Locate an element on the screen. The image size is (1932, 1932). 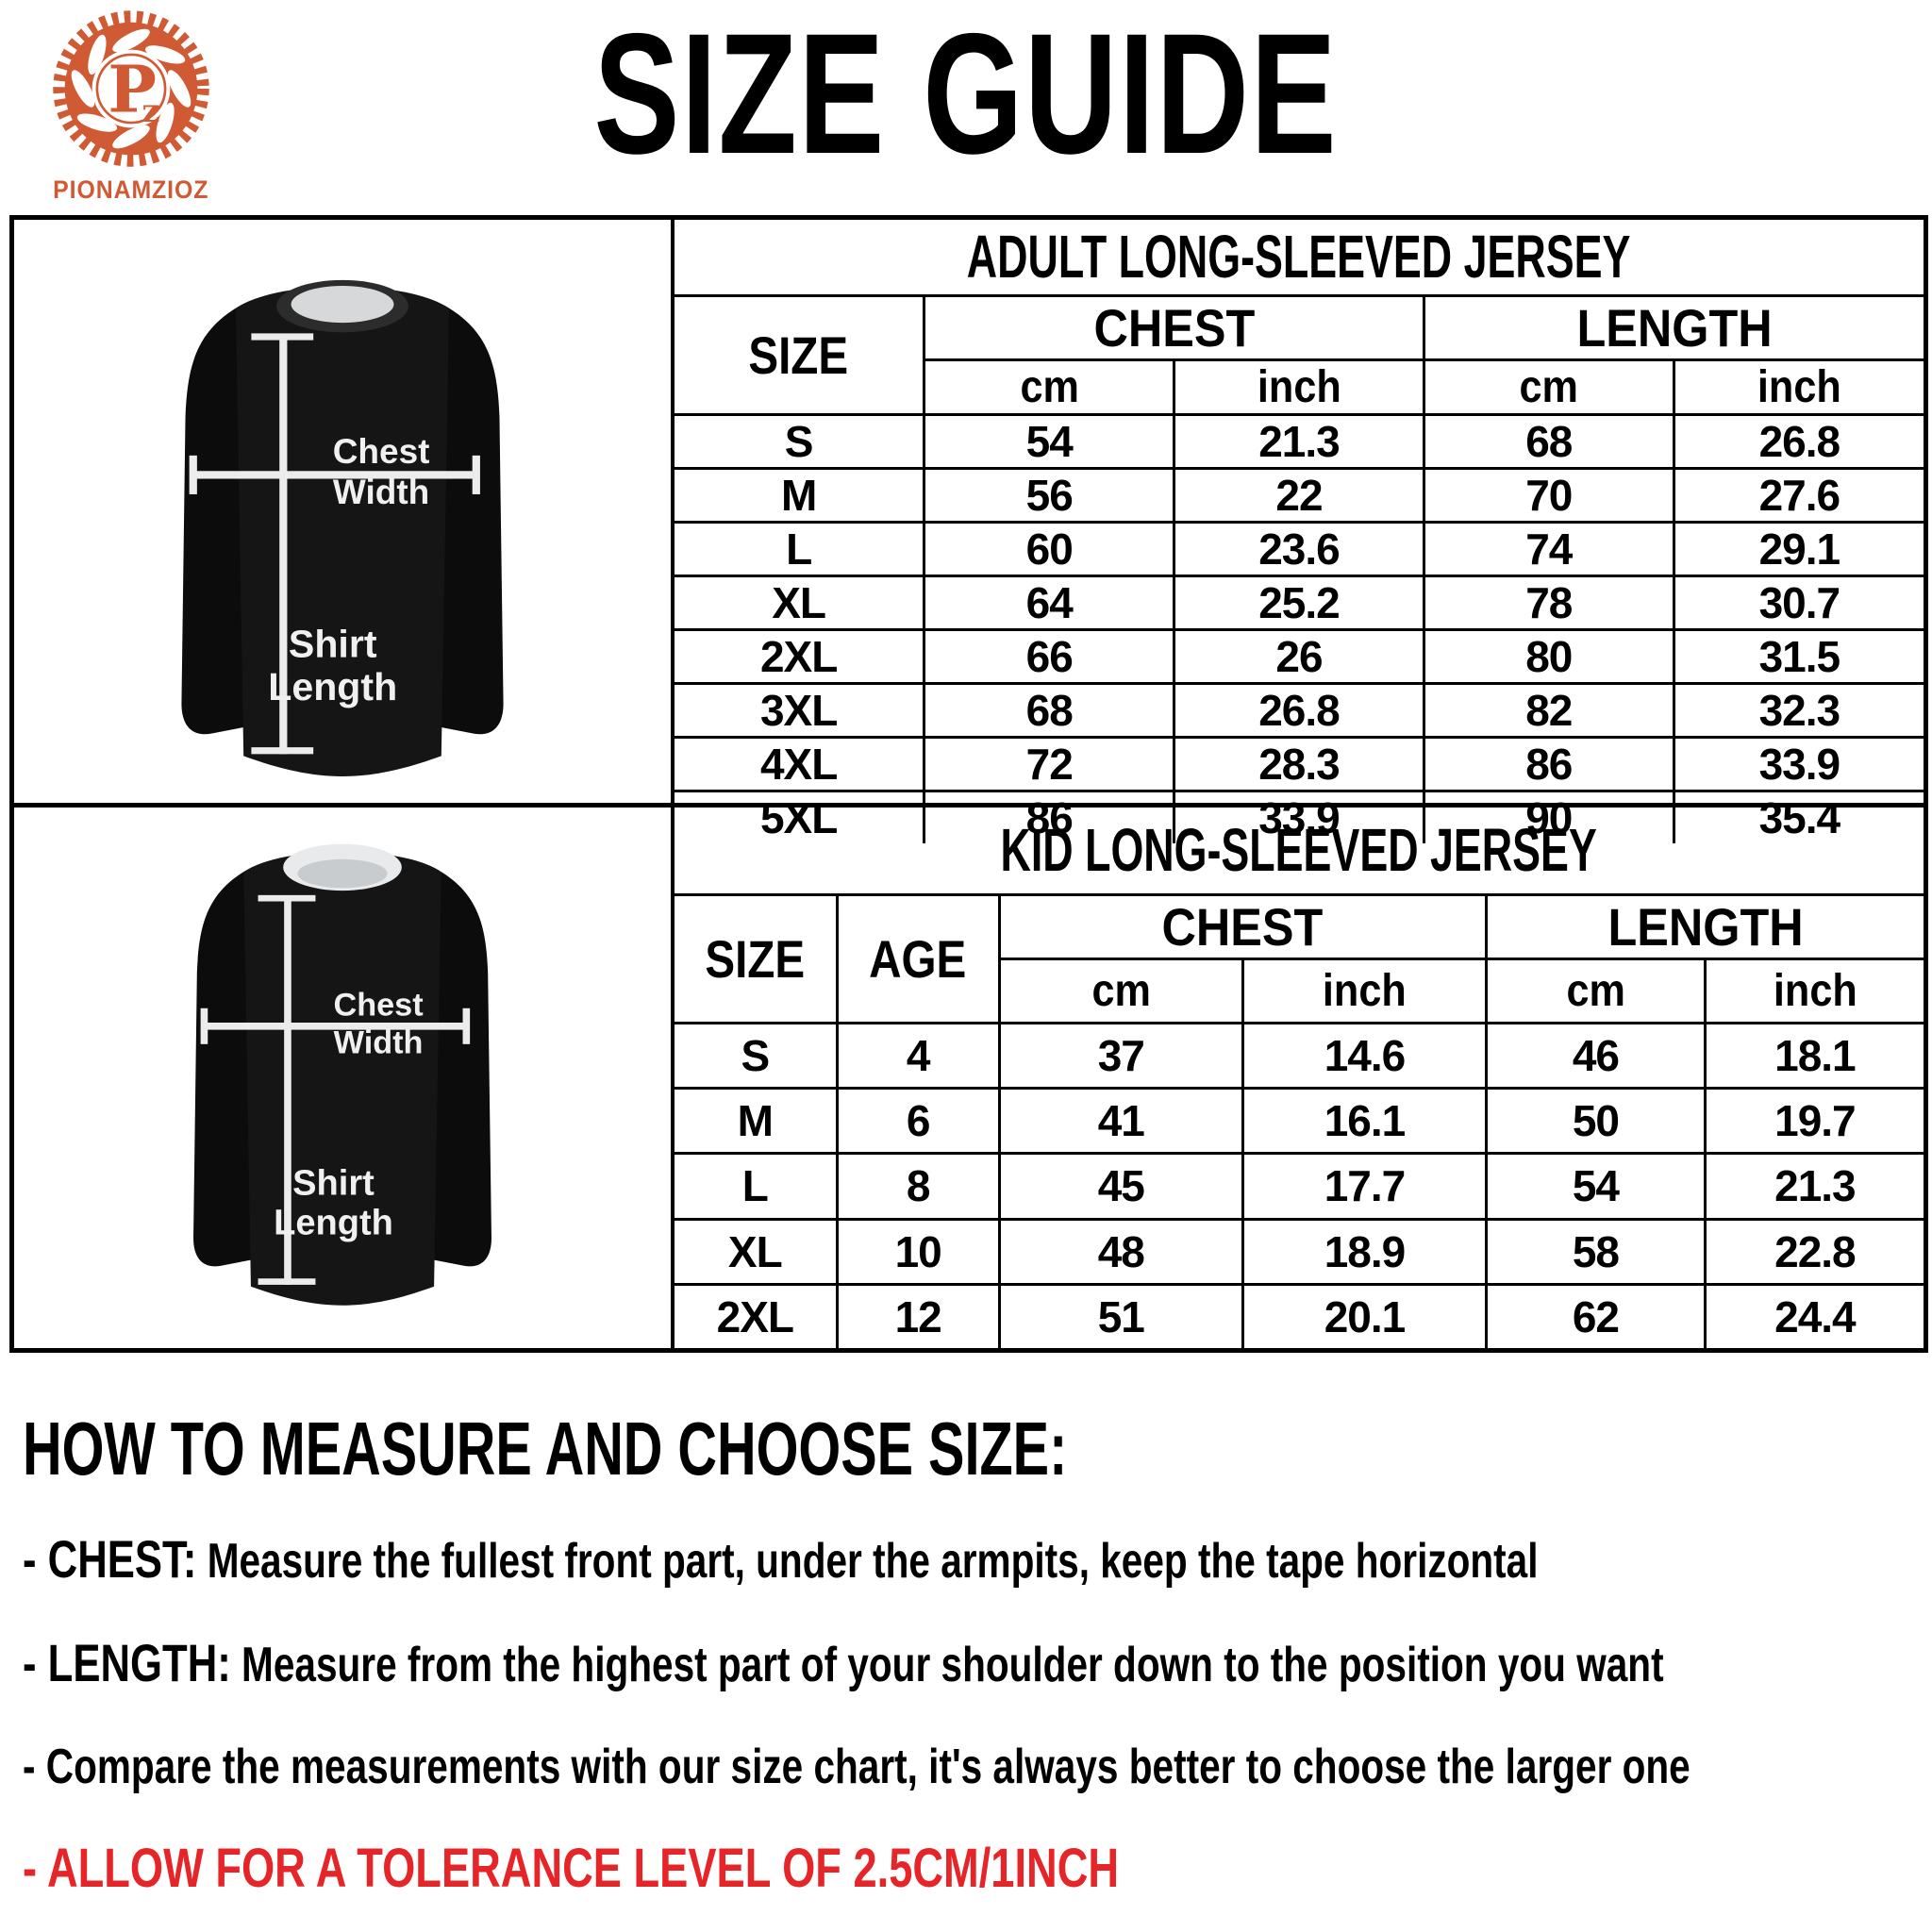
brand-logo: P z PIONAMZIOZ is located at coordinates (131, 105).